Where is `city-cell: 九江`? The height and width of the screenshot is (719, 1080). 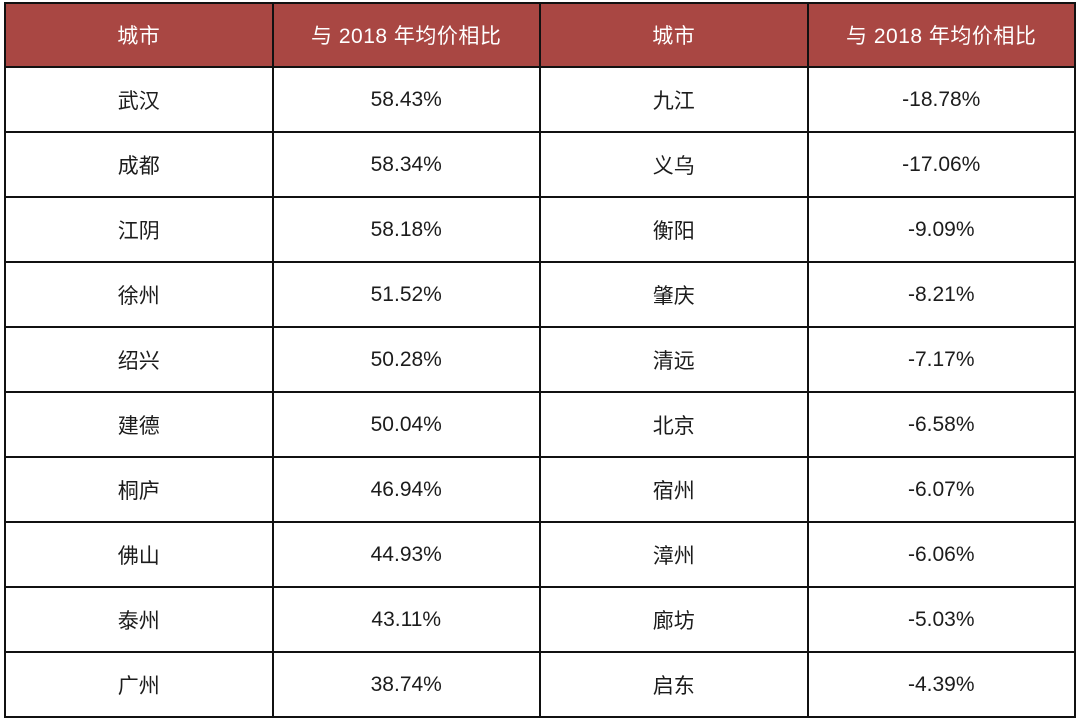 city-cell: 九江 is located at coordinates (674, 99).